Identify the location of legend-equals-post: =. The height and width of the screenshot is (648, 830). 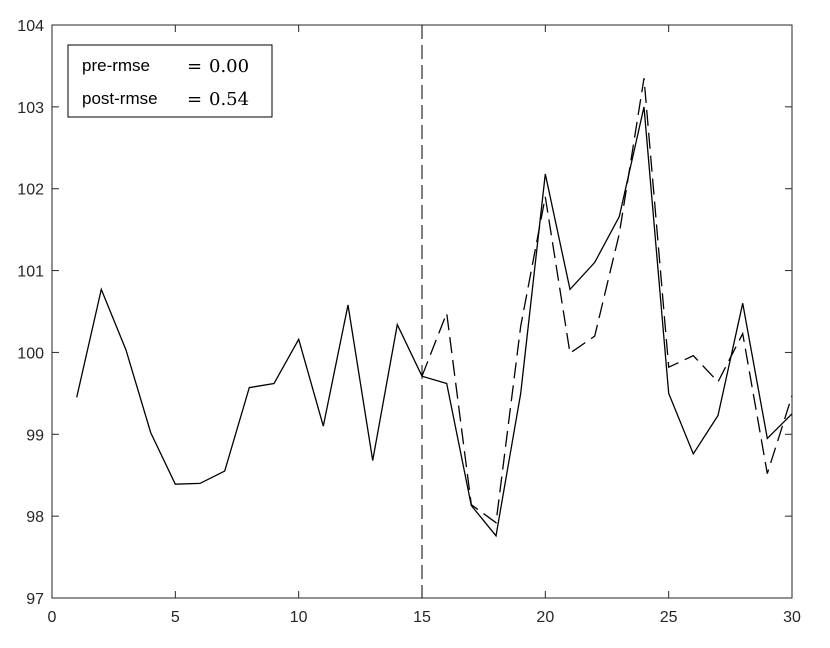
(194, 99).